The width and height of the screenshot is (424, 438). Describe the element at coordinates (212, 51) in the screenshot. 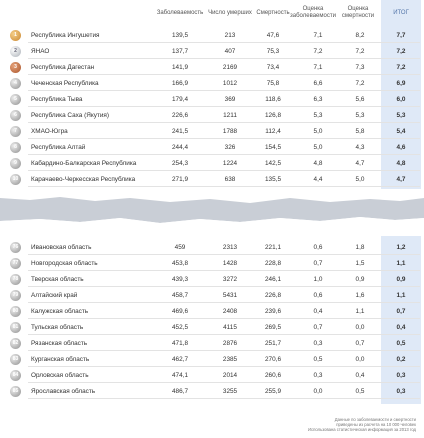

I see `table-row: 2 ЯНАО 137,7 407 75,3 7,2 7,2 7,2` at that location.